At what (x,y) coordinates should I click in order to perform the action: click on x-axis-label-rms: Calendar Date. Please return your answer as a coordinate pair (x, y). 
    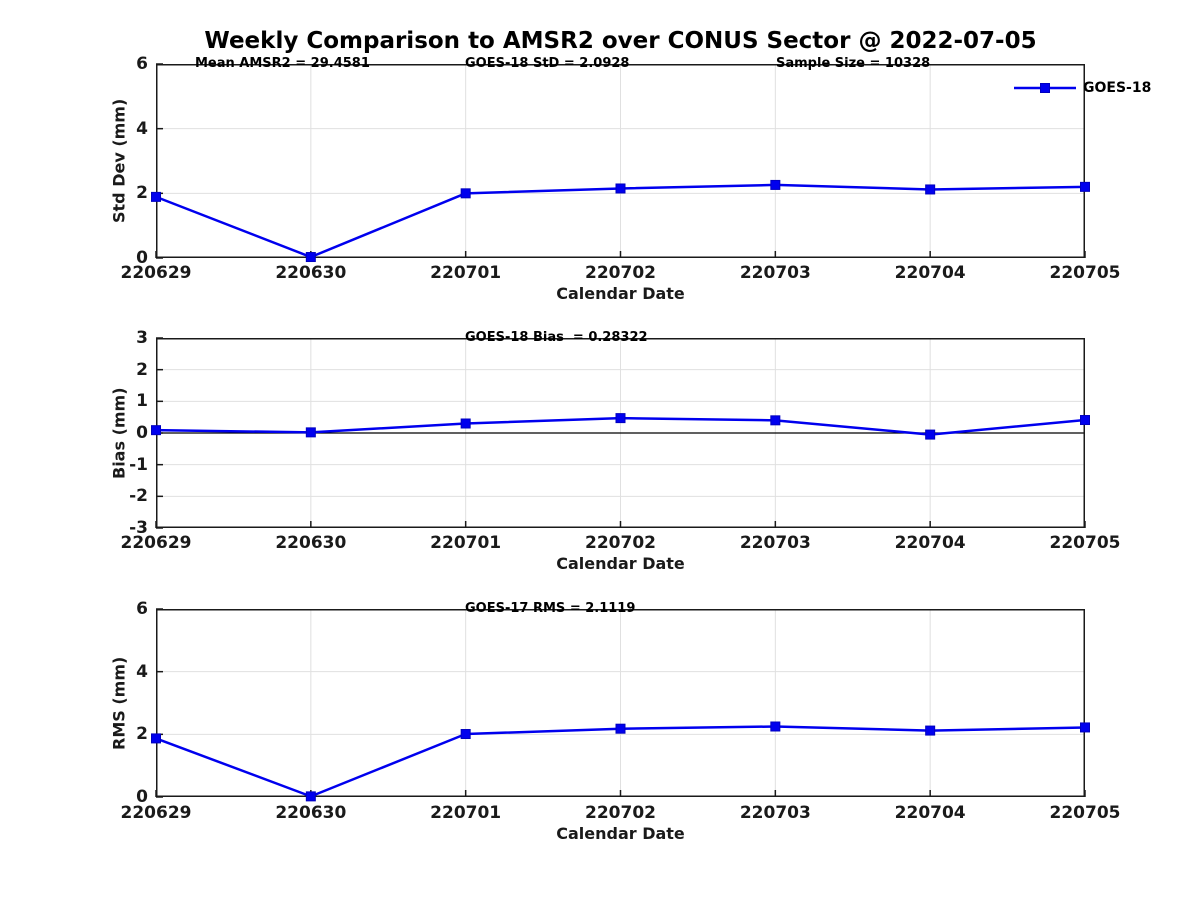
    Looking at the image, I should click on (620, 833).